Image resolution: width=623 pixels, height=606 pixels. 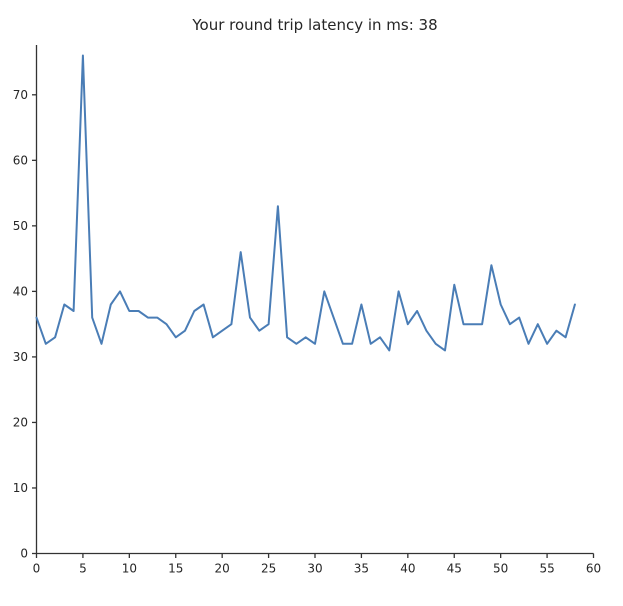 What do you see at coordinates (20, 488) in the screenshot?
I see `y-tick-label: 10` at bounding box center [20, 488].